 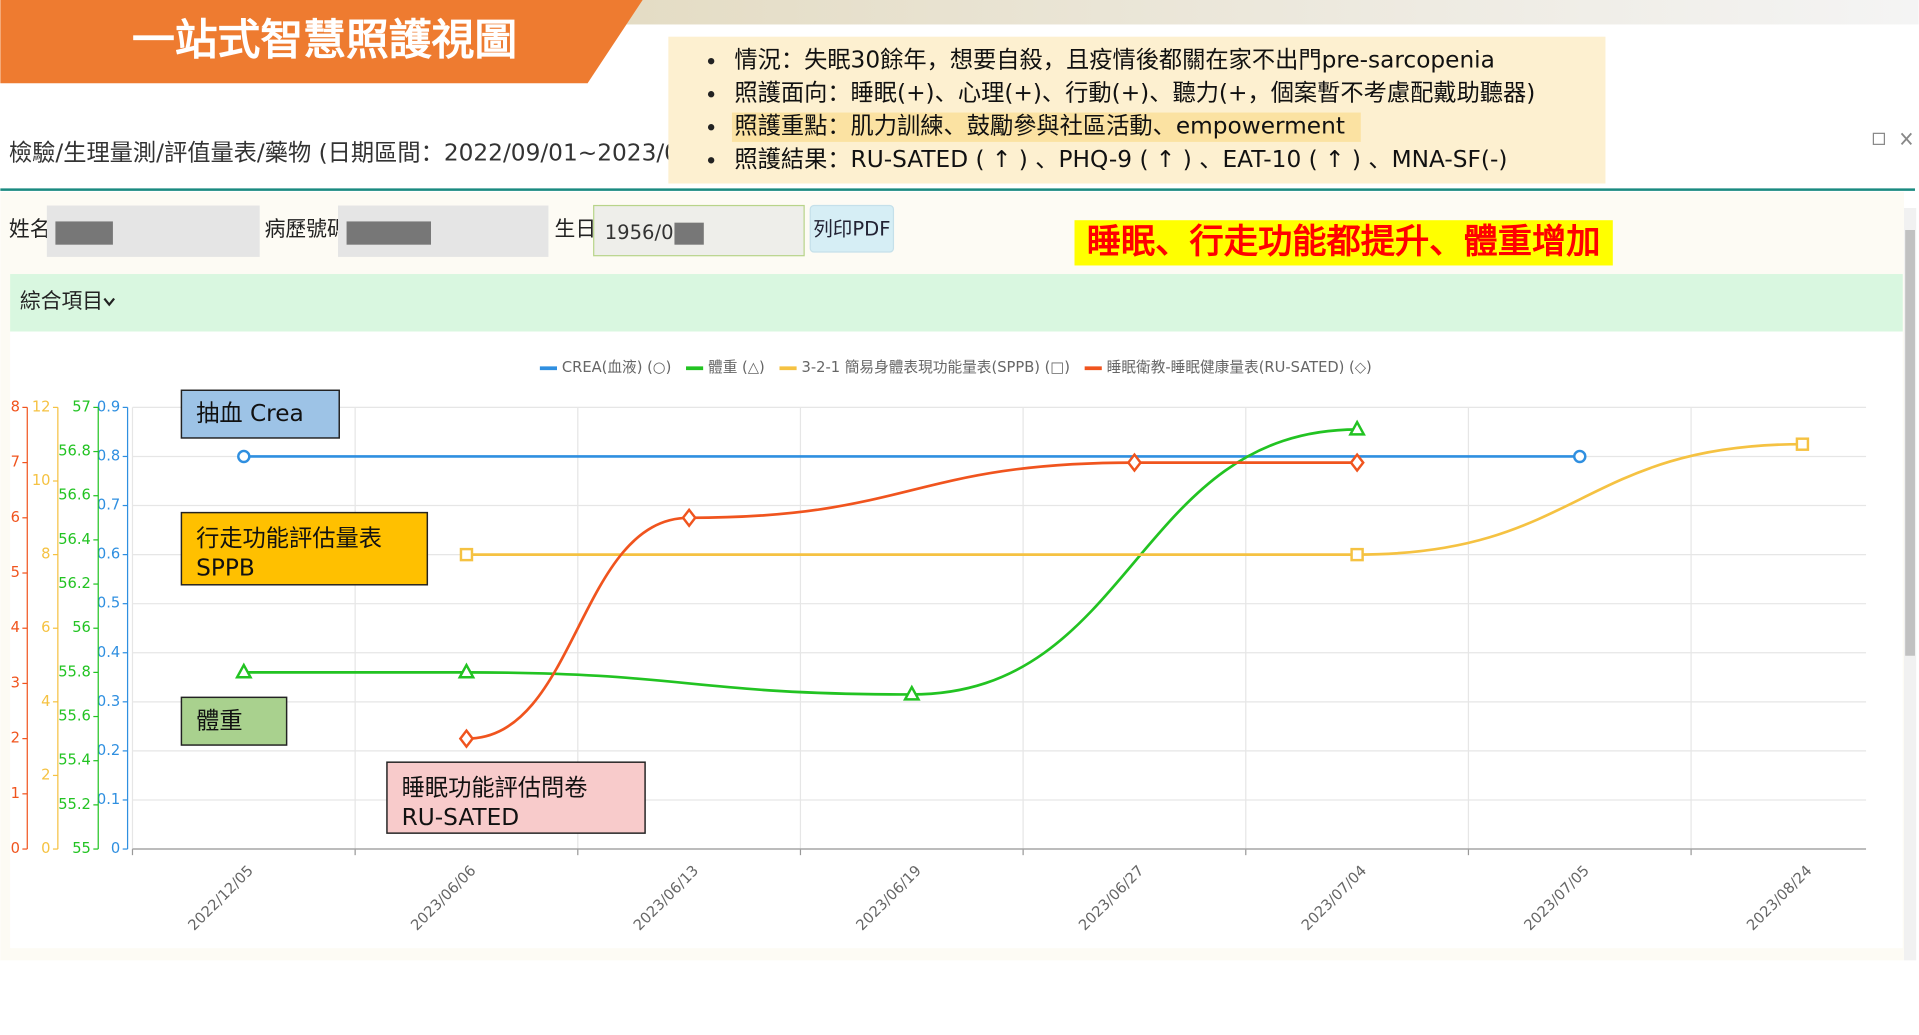 What do you see at coordinates (225, 567) in the screenshot?
I see `annotation-text: SPPB` at bounding box center [225, 567].